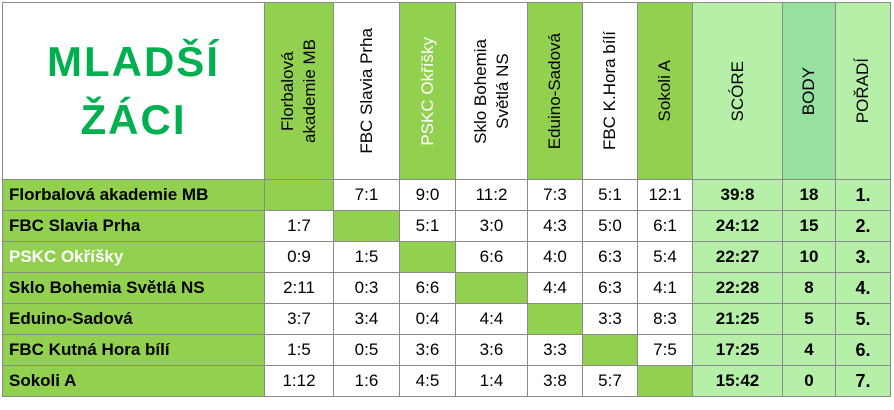 The width and height of the screenshot is (894, 410). Describe the element at coordinates (491, 381) in the screenshot. I see `match-result: 1:4` at that location.